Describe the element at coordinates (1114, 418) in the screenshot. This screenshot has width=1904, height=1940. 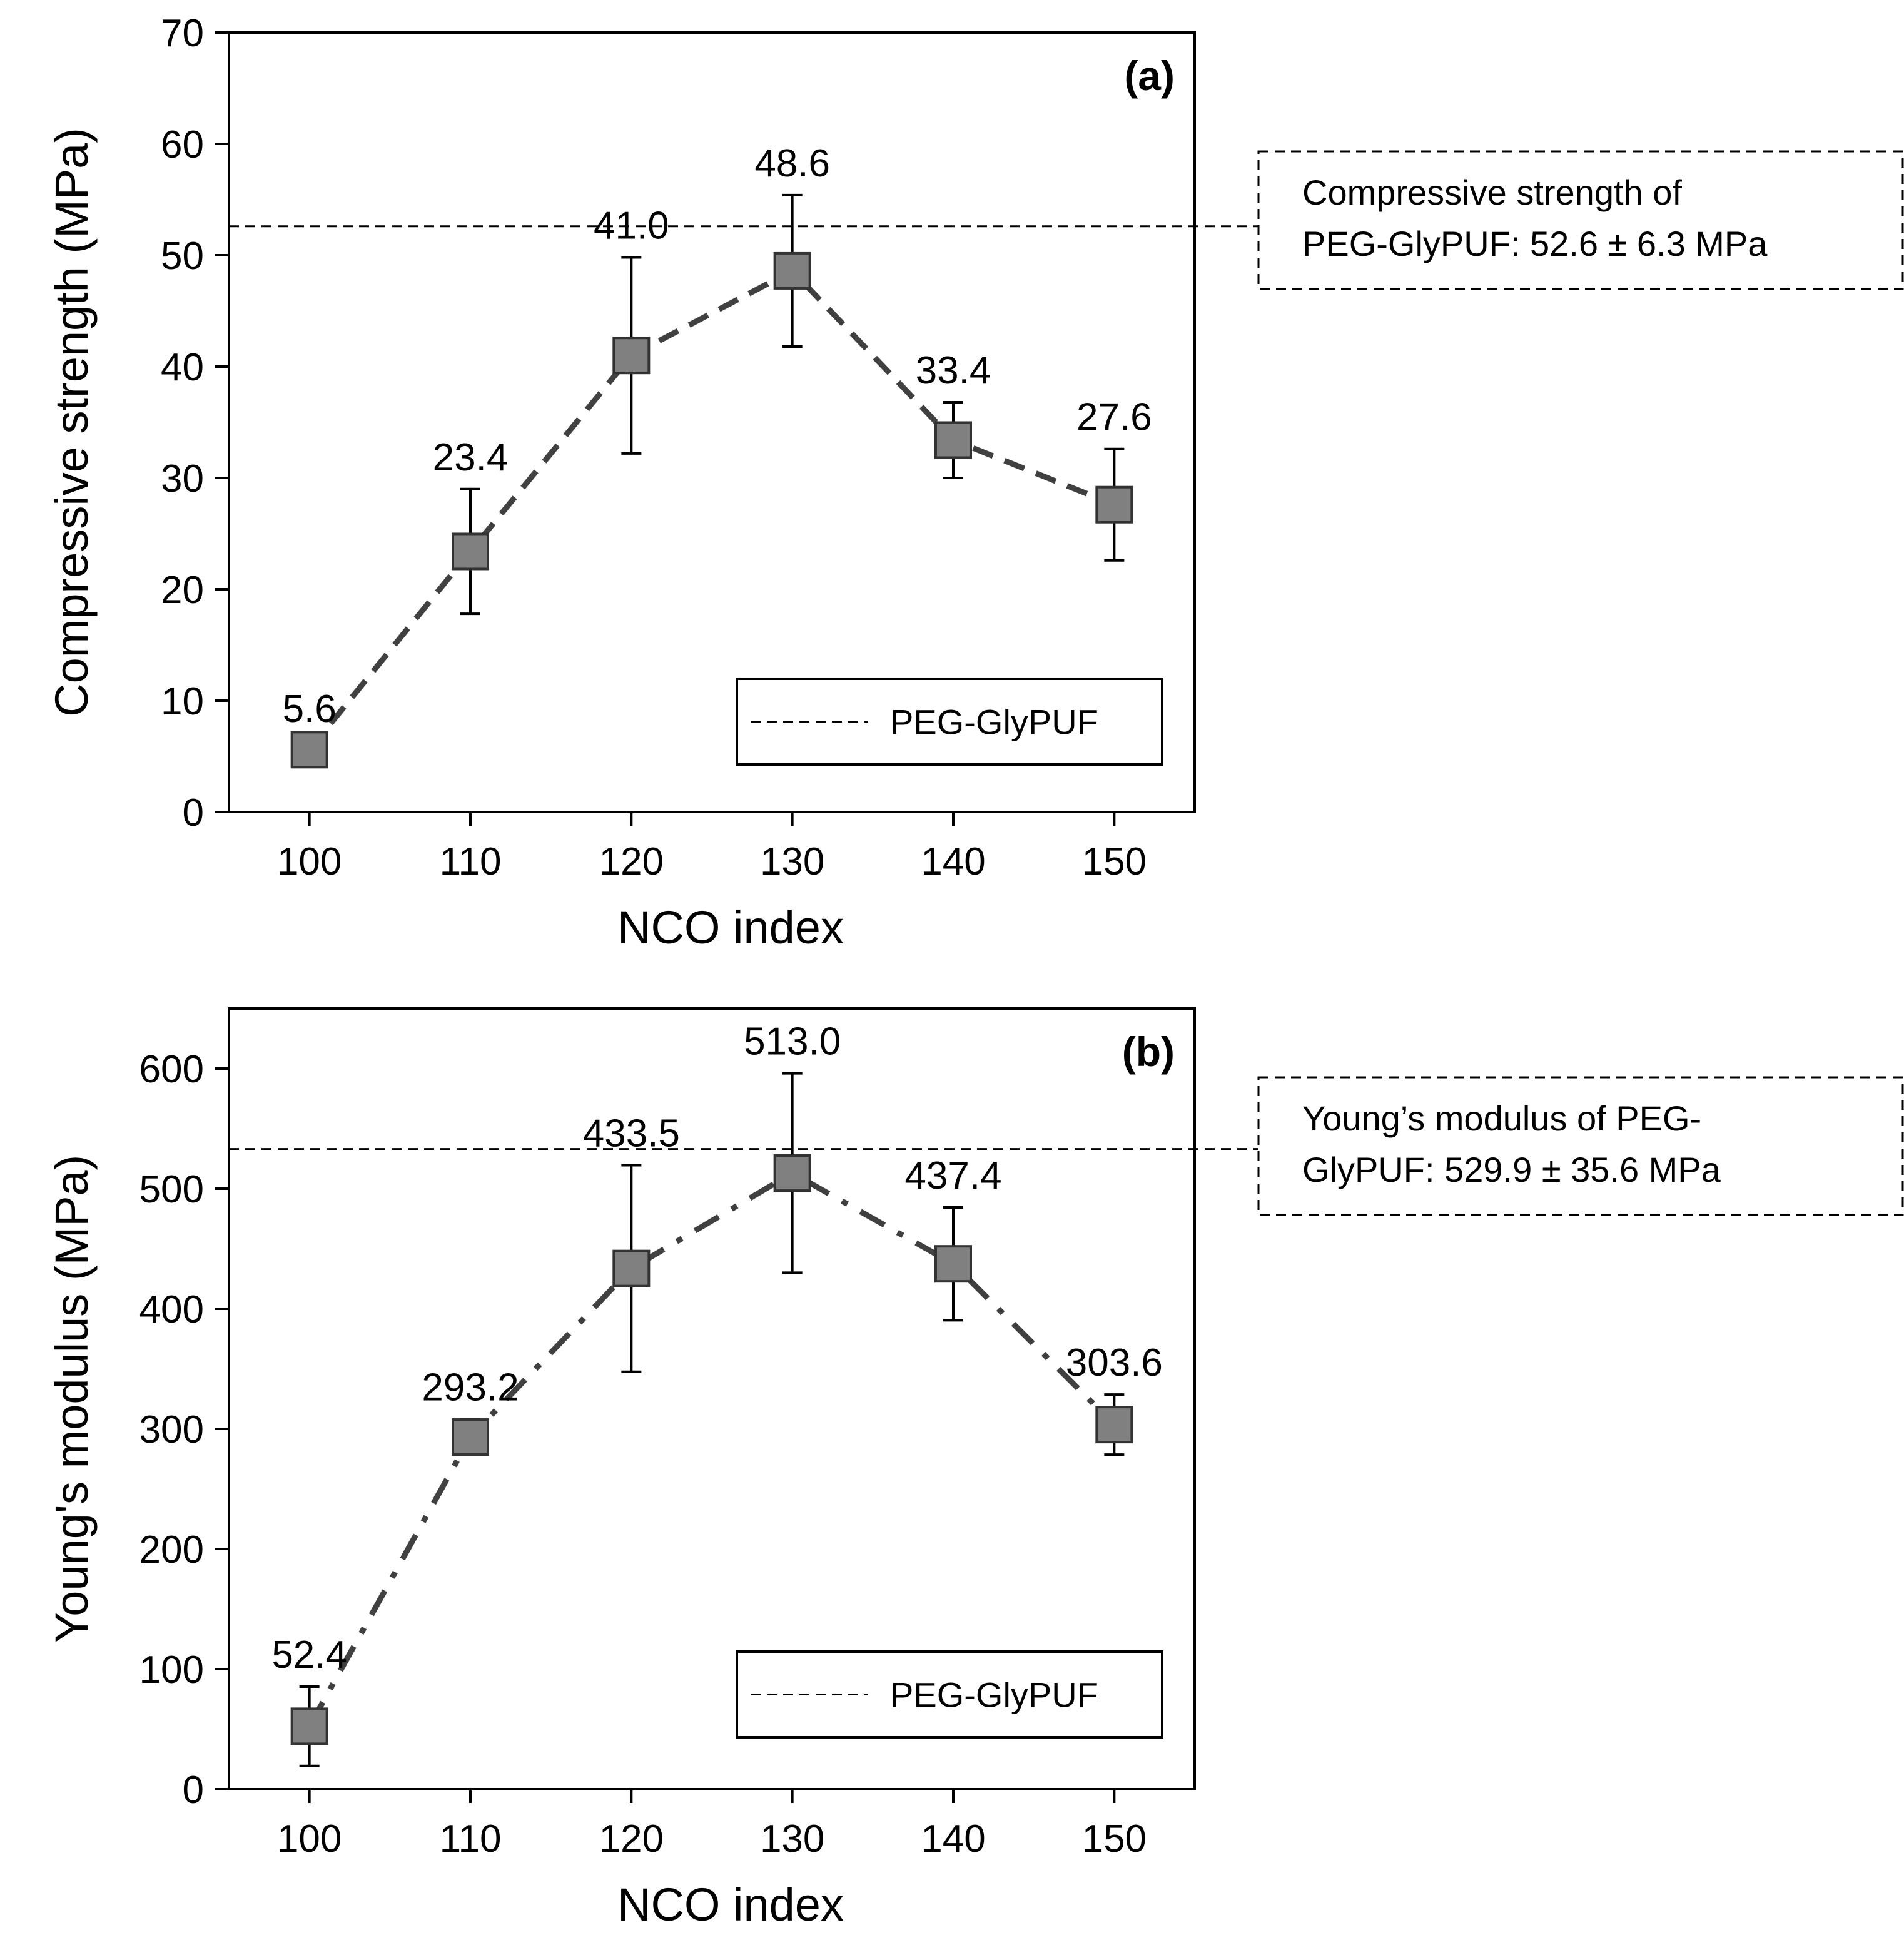
I see `data-label: 27.6` at that location.